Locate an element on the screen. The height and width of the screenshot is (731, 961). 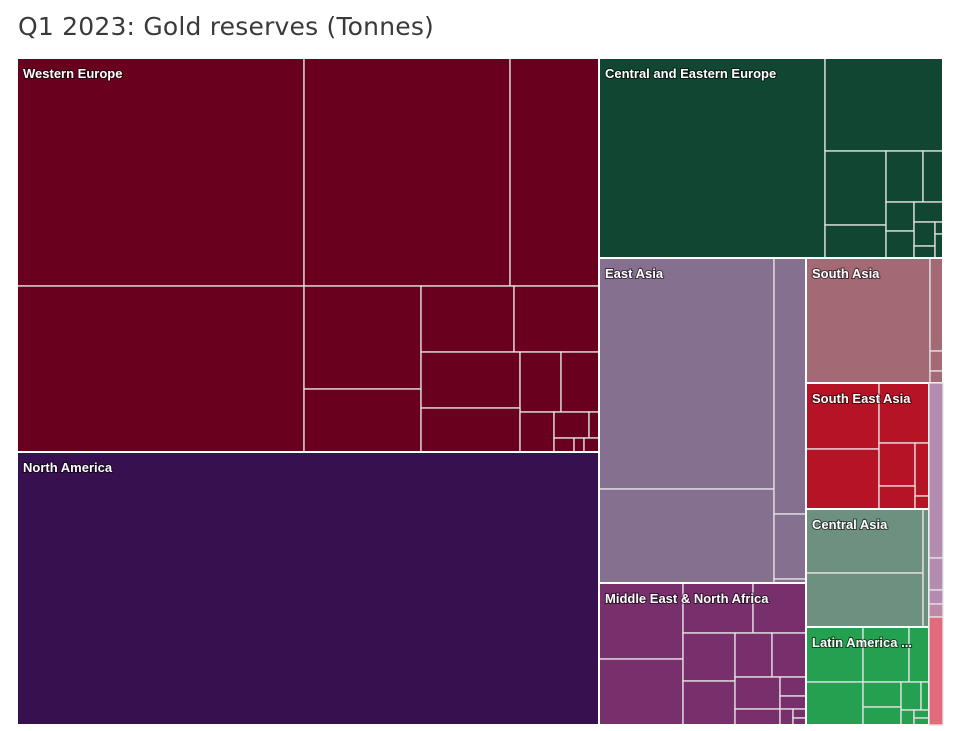
western-europe-label: Western Europe is located at coordinates (72, 73).